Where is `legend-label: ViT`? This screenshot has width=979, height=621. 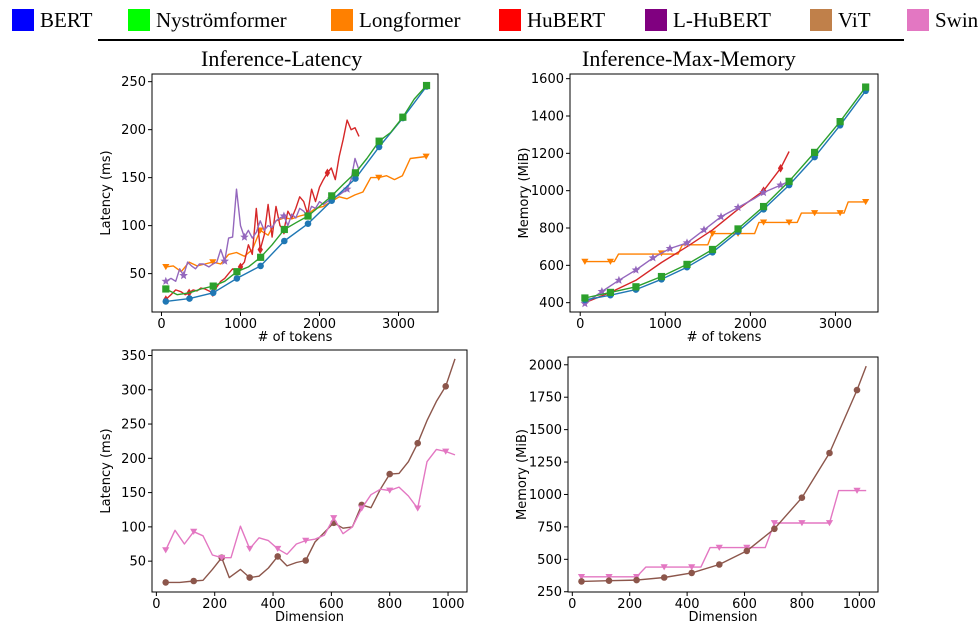
legend-label: ViT is located at coordinates (854, 19).